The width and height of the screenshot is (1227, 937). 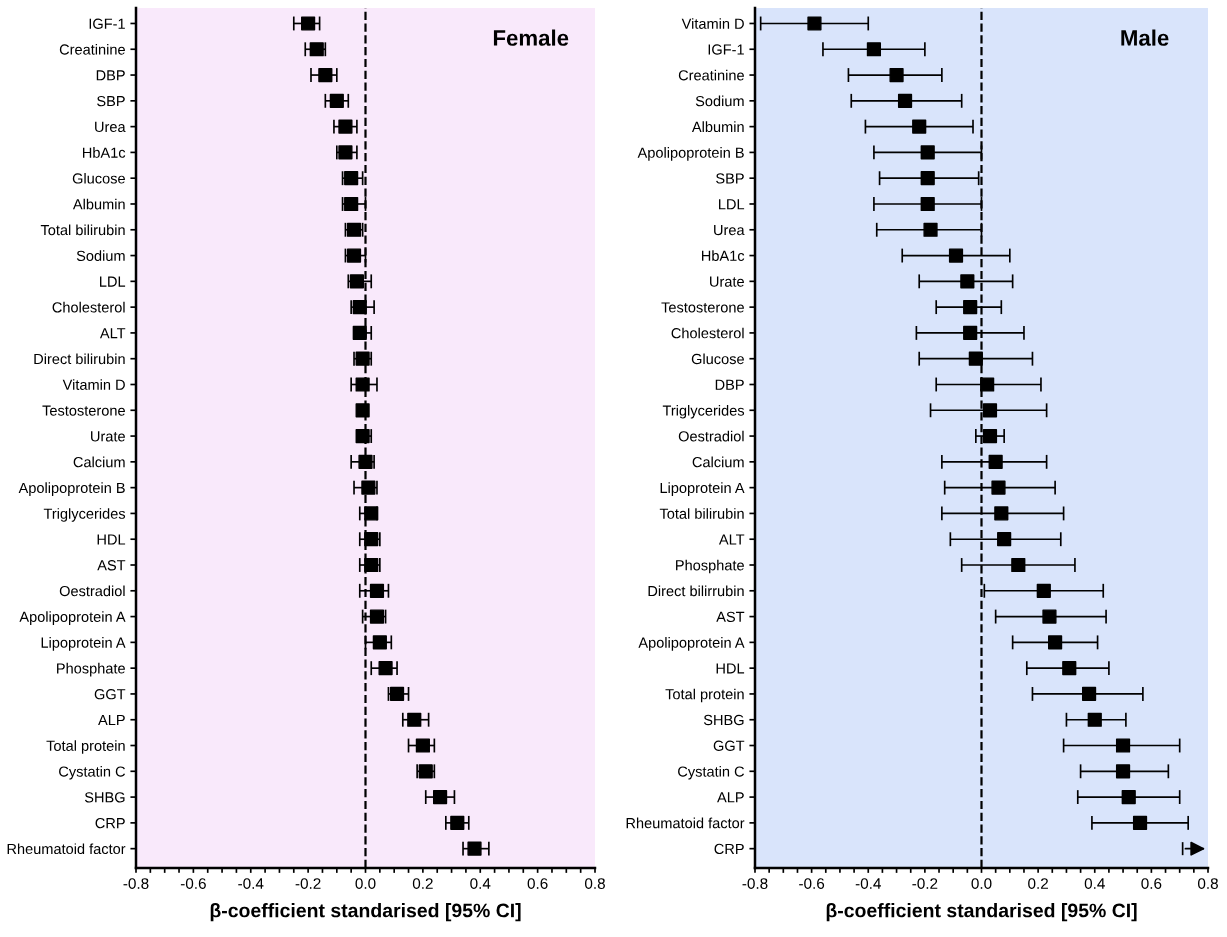 What do you see at coordinates (79, 359) in the screenshot?
I see `y-tick-label: Direct bilirubin` at bounding box center [79, 359].